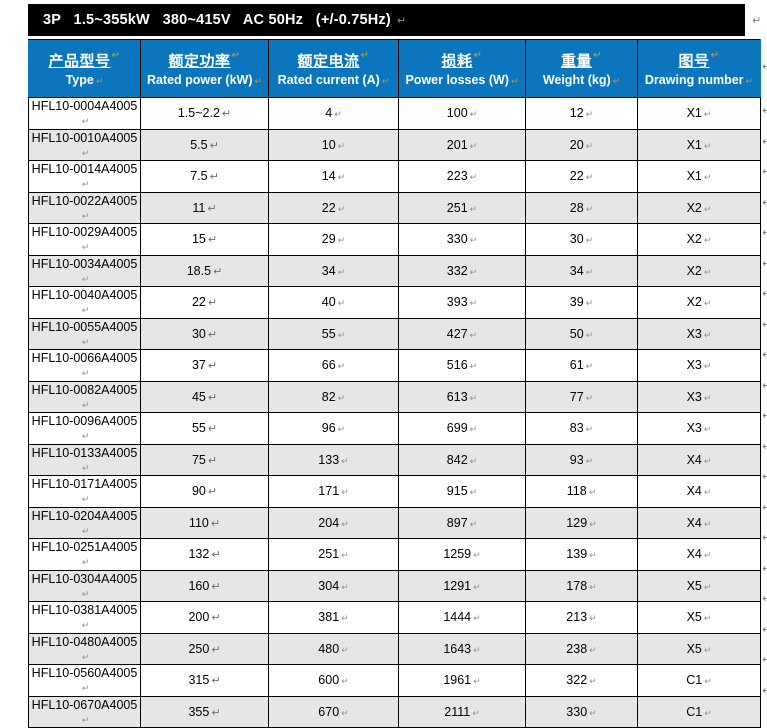 This screenshot has width=767, height=728. Describe the element at coordinates (576, 270) in the screenshot. I see `cell-weight-value: 34` at that location.